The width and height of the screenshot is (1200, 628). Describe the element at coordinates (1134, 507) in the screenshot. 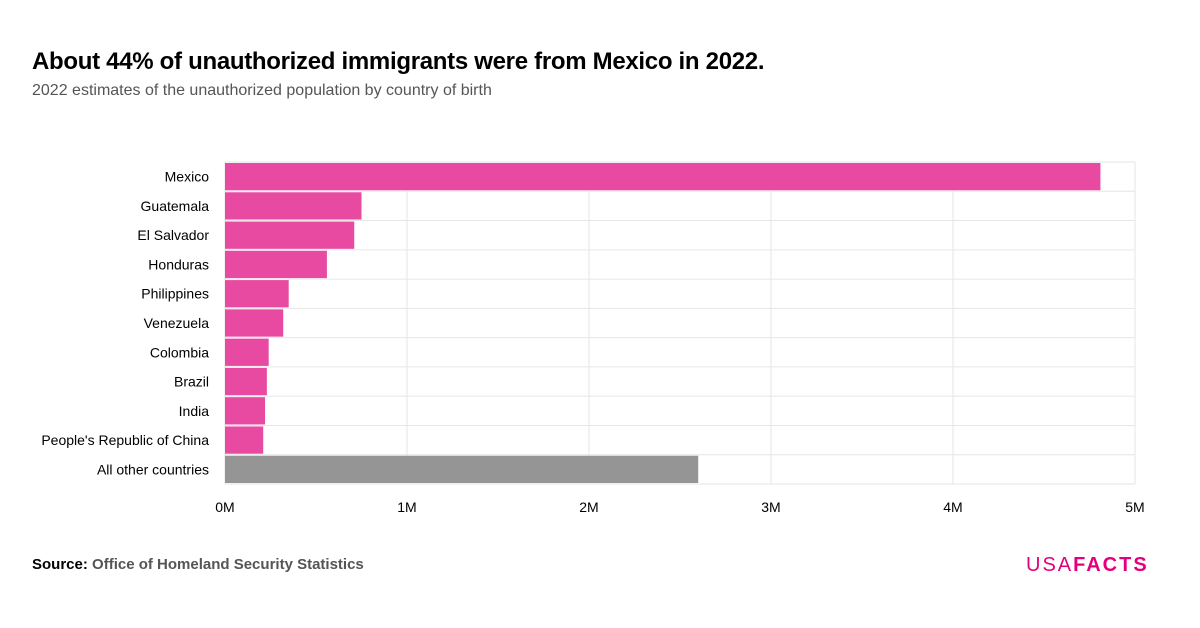

I see `x-tick-label: 5M` at that location.